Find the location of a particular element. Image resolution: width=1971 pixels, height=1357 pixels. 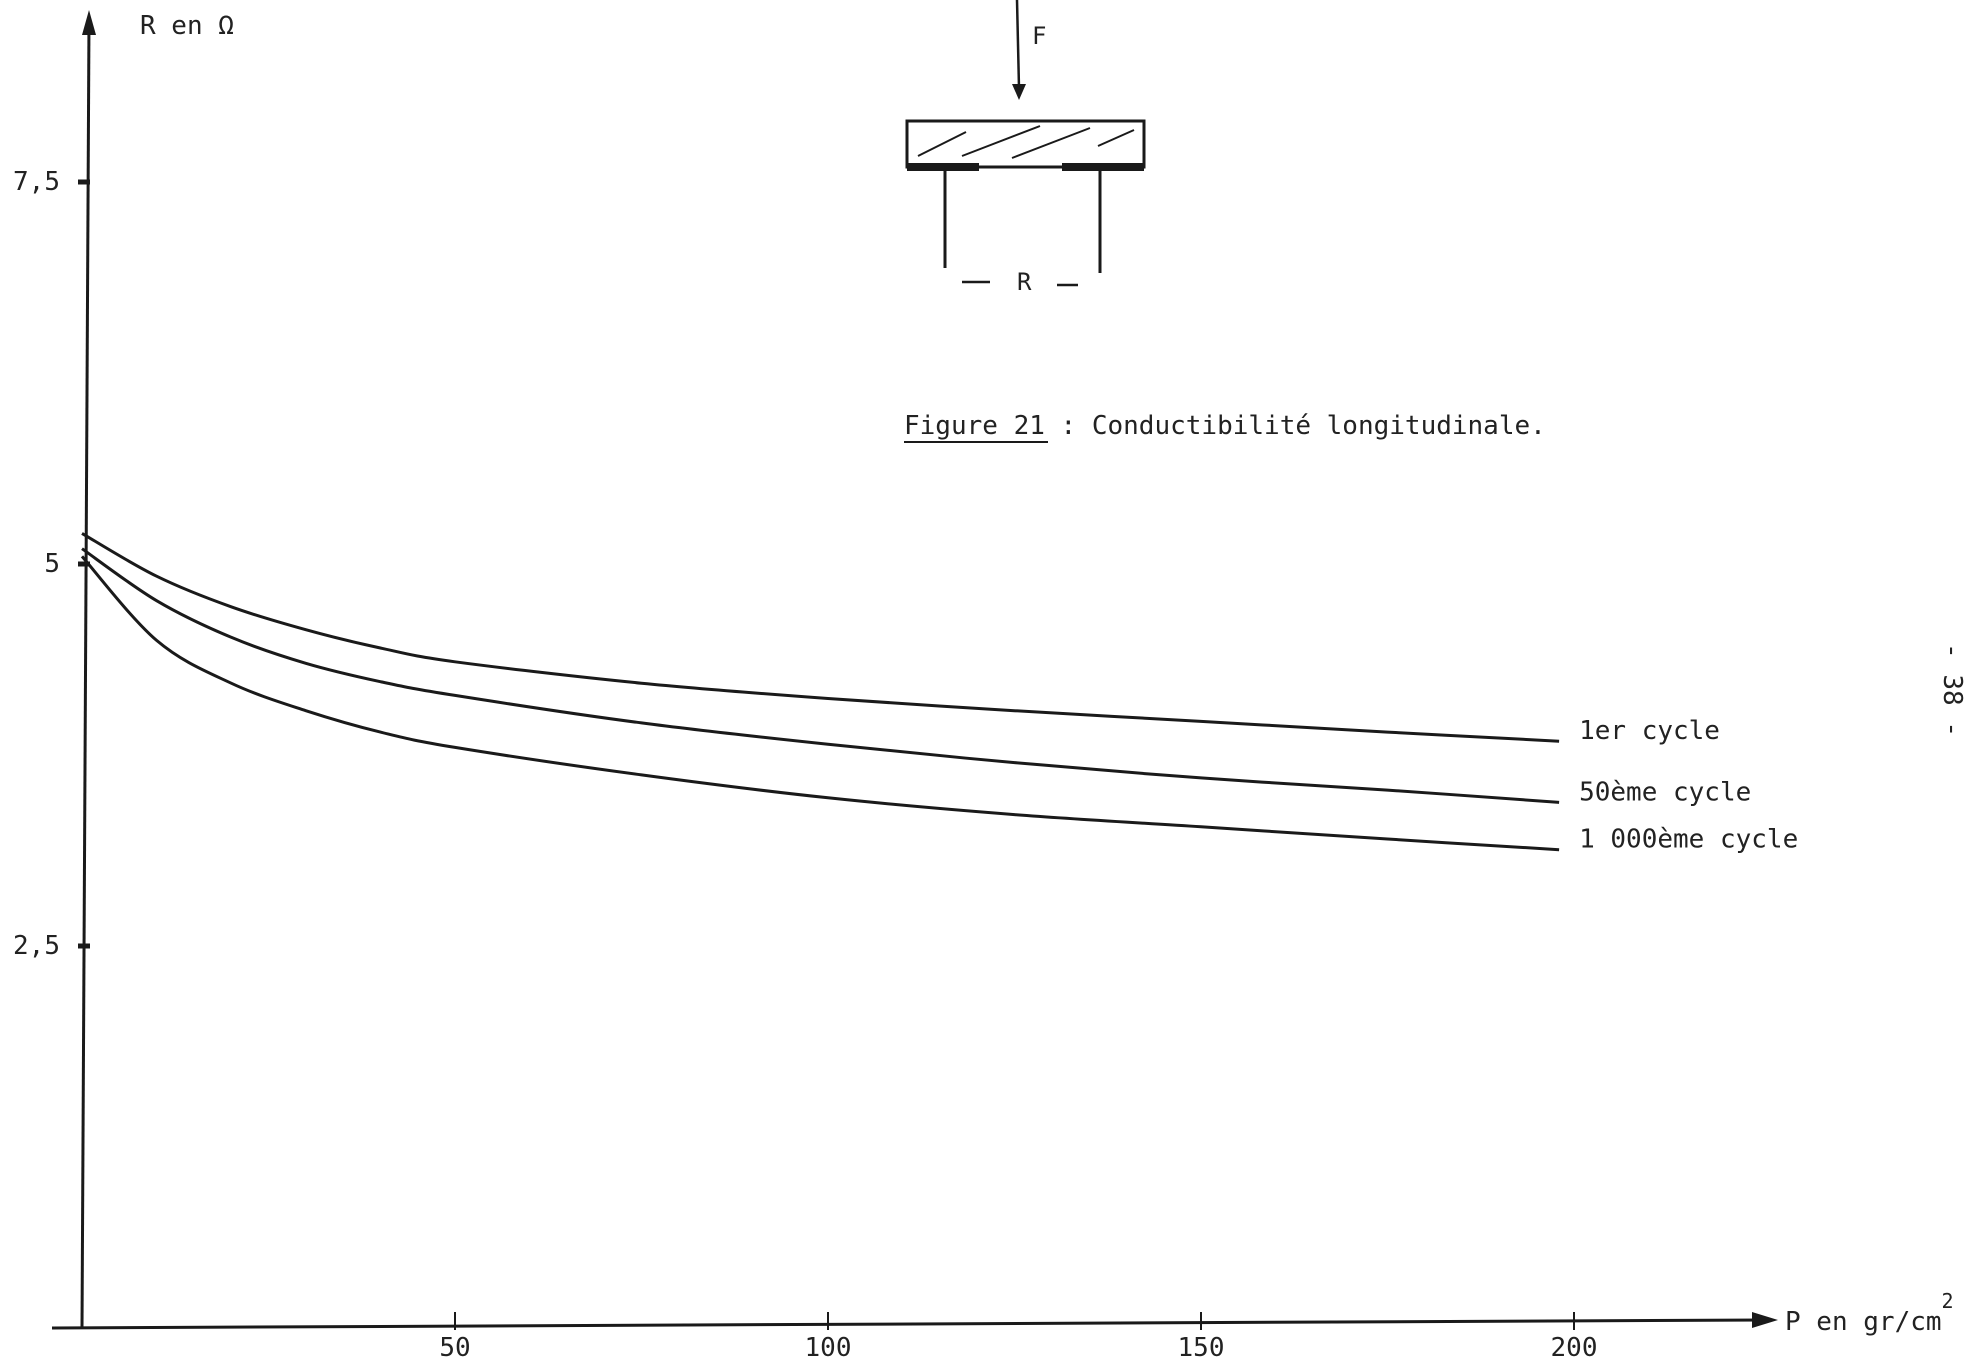

caption-text: : Conductibilité longitudinale. is located at coordinates (1295, 426).